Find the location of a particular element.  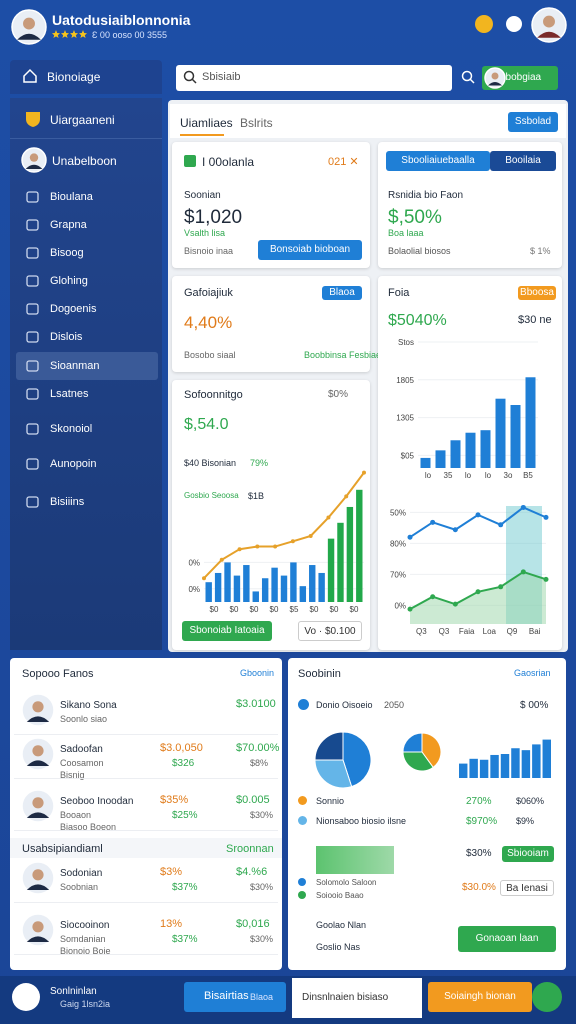

people-panel is located at coordinates (146, 814).